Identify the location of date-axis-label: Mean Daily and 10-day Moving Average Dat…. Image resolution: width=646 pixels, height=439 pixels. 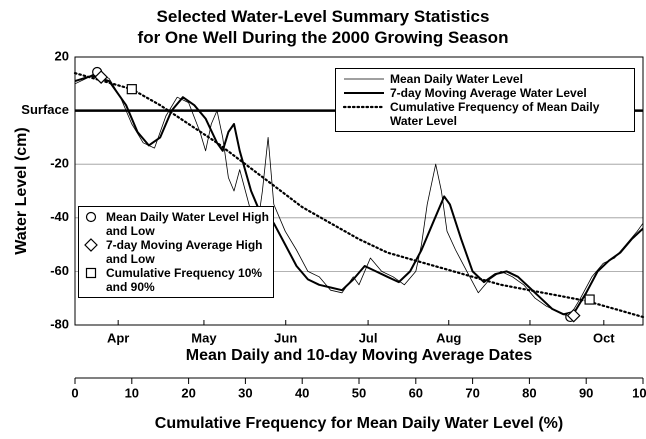
(359, 355).